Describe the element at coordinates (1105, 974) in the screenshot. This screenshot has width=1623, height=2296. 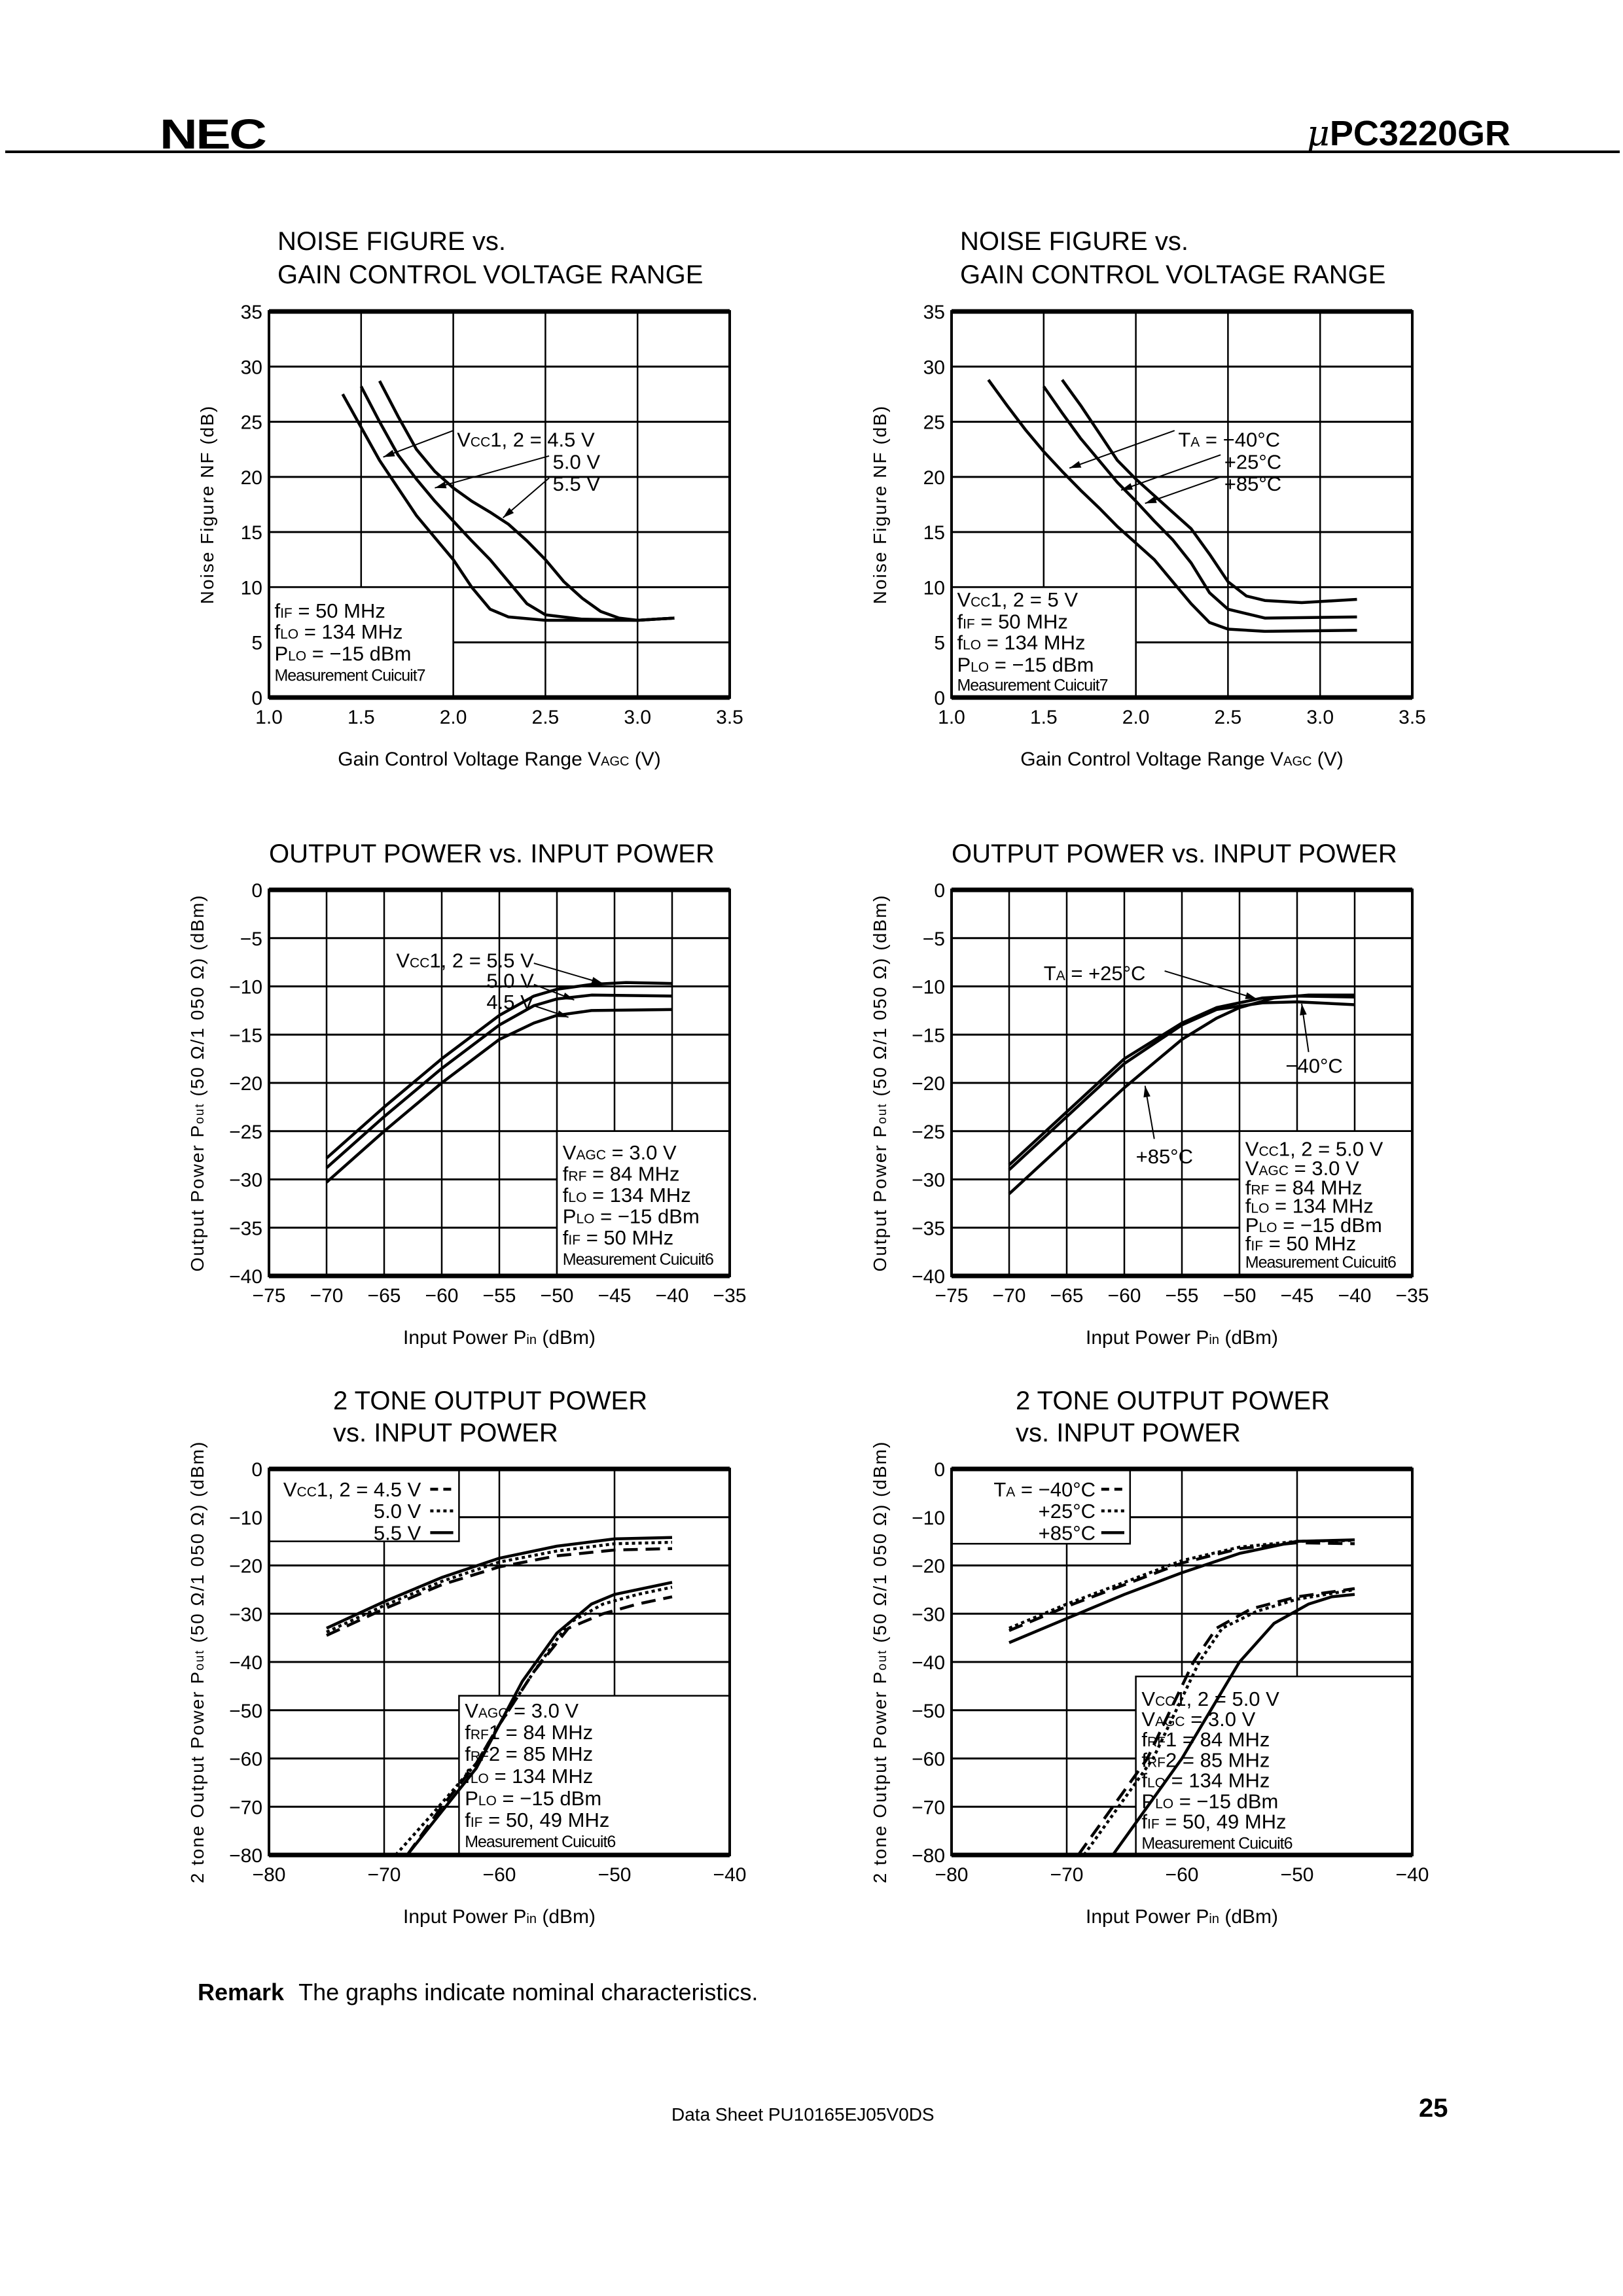
I see `text-segment: = +25°C` at that location.